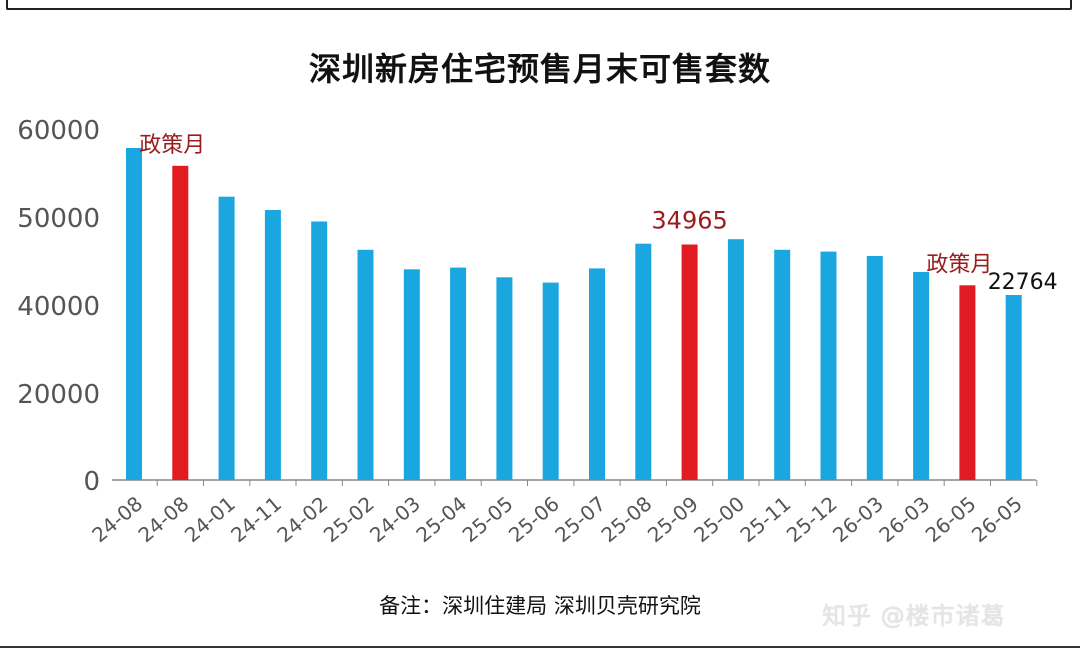  What do you see at coordinates (540, 647) in the screenshot?
I see `frame-bottom-border` at bounding box center [540, 647].